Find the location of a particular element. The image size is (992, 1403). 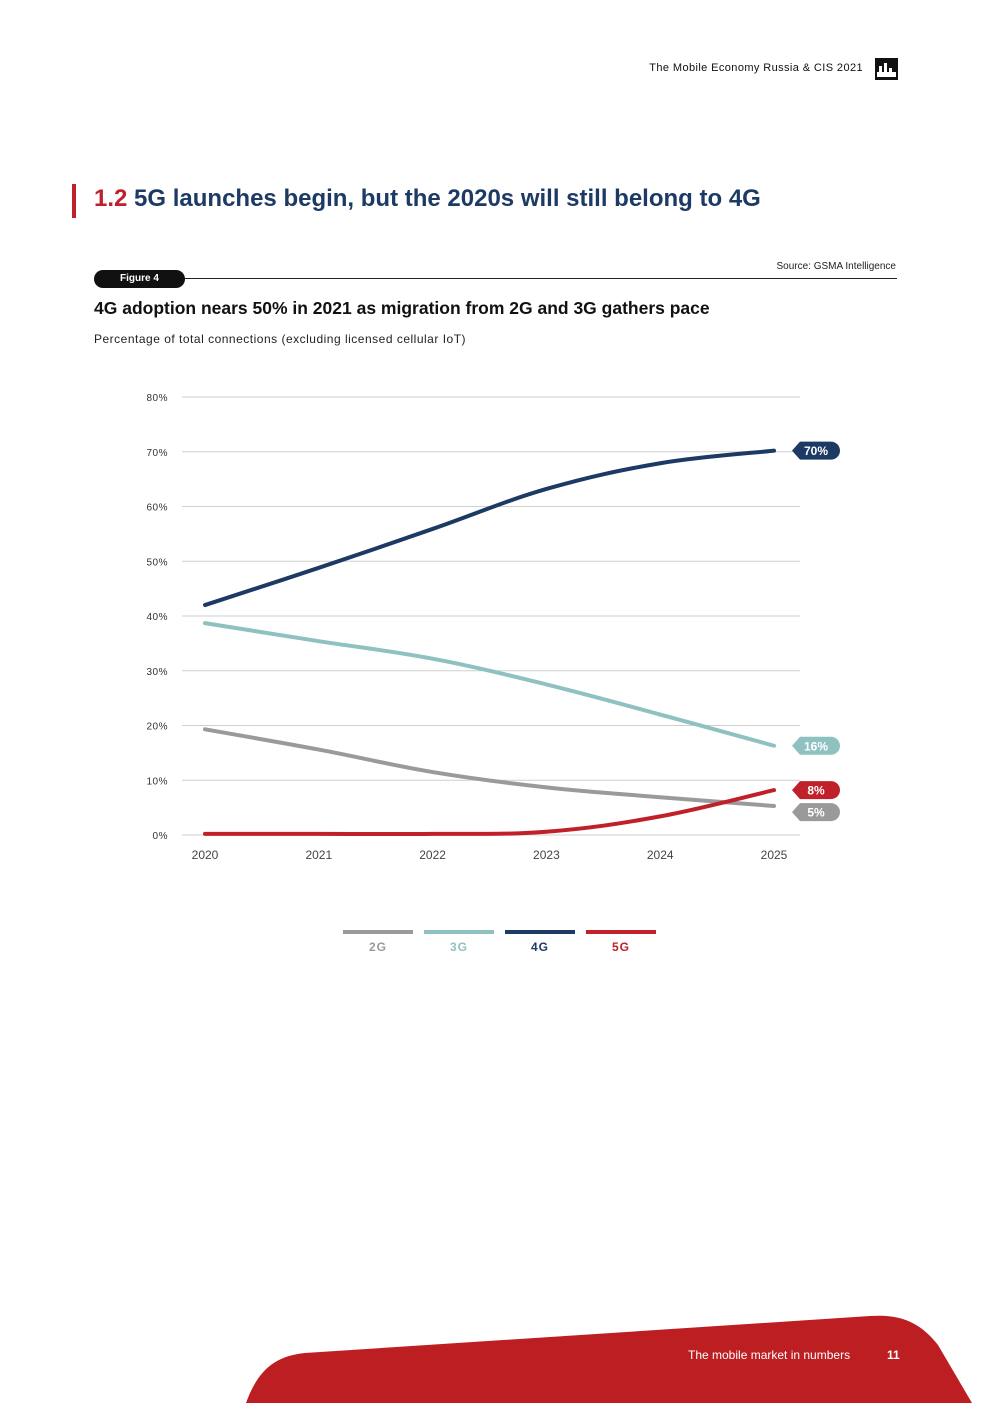

figure-divider is located at coordinates (540, 278).